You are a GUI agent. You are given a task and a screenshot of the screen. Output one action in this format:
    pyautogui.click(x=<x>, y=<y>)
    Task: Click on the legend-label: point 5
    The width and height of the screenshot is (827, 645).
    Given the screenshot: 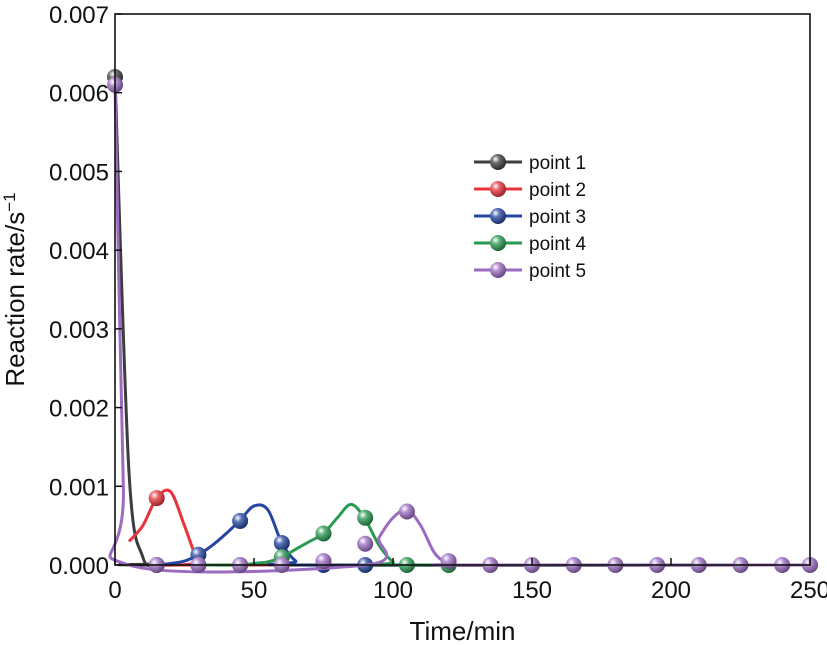 What is the action you would take?
    pyautogui.click(x=557, y=271)
    